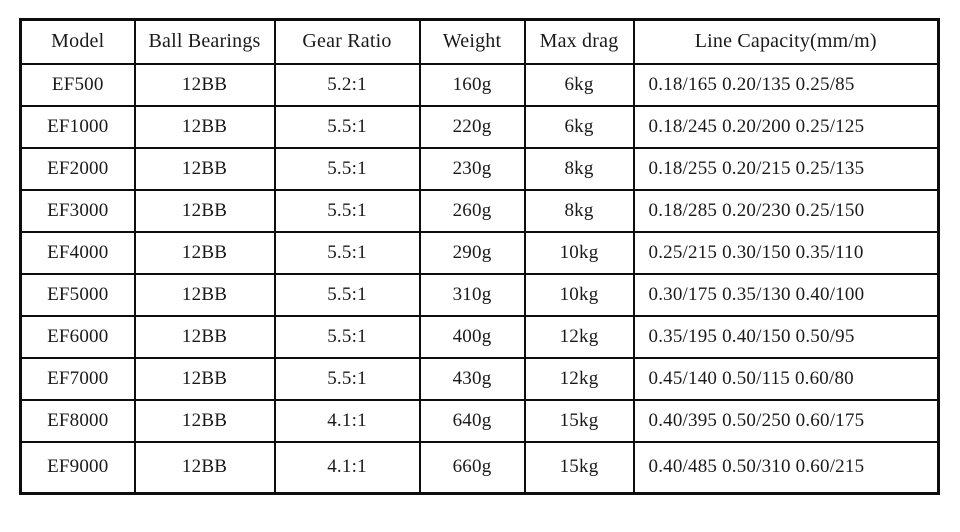  I want to click on cell-model: EF7000, so click(77, 378).